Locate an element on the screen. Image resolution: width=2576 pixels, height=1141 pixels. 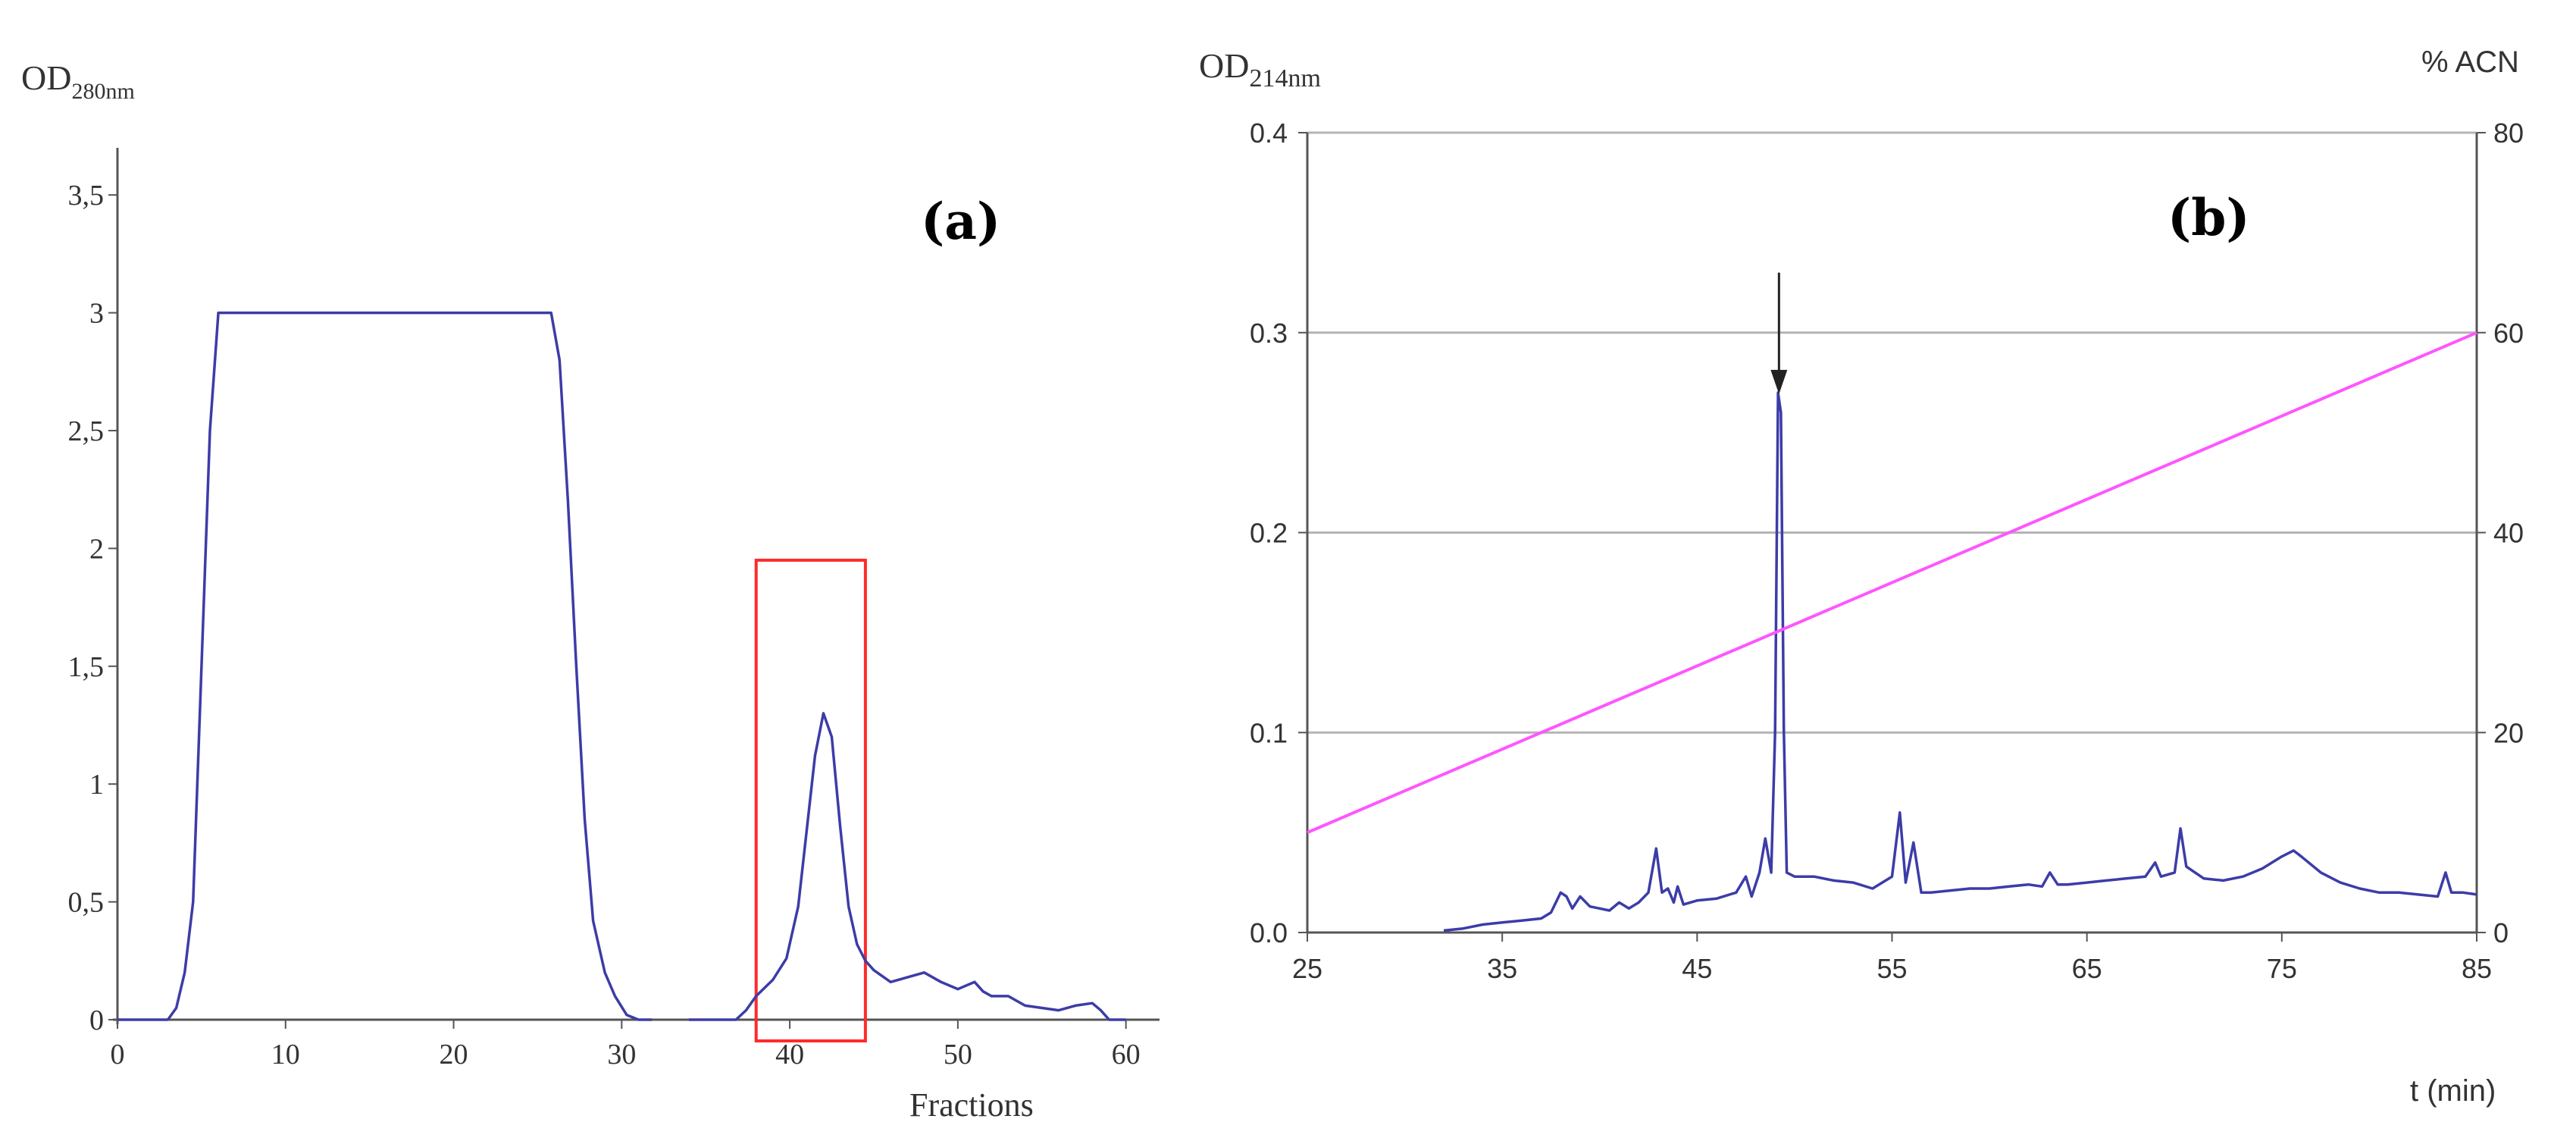
panel-a-label: (a) is located at coordinates (961, 221).